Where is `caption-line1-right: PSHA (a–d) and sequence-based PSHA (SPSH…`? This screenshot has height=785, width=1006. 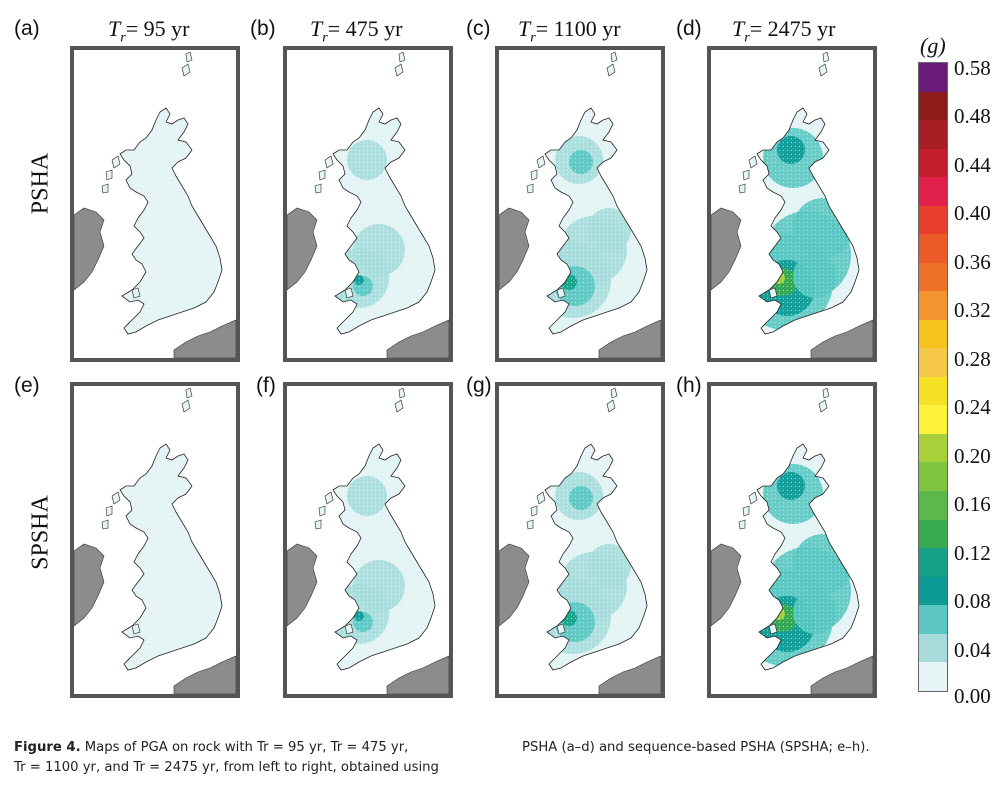
caption-line1-right: PSHA (a–d) and sequence-based PSHA (SPSH… is located at coordinates (696, 748).